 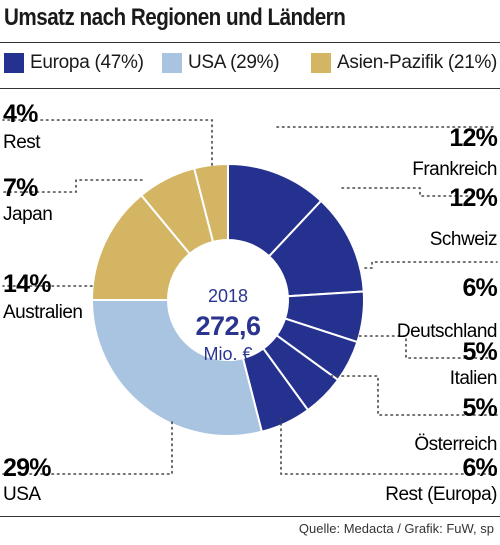 What do you see at coordinates (27, 468) in the screenshot?
I see `data-label-pct-usa: 29%` at bounding box center [27, 468].